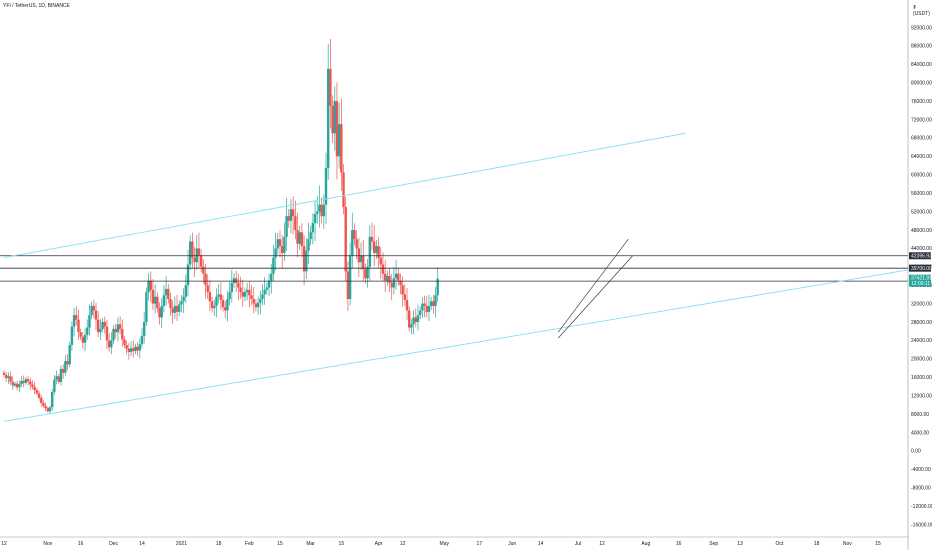 The height and width of the screenshot is (550, 932). Describe the element at coordinates (679, 544) in the screenshot. I see `x-tick-label: 16` at that location.